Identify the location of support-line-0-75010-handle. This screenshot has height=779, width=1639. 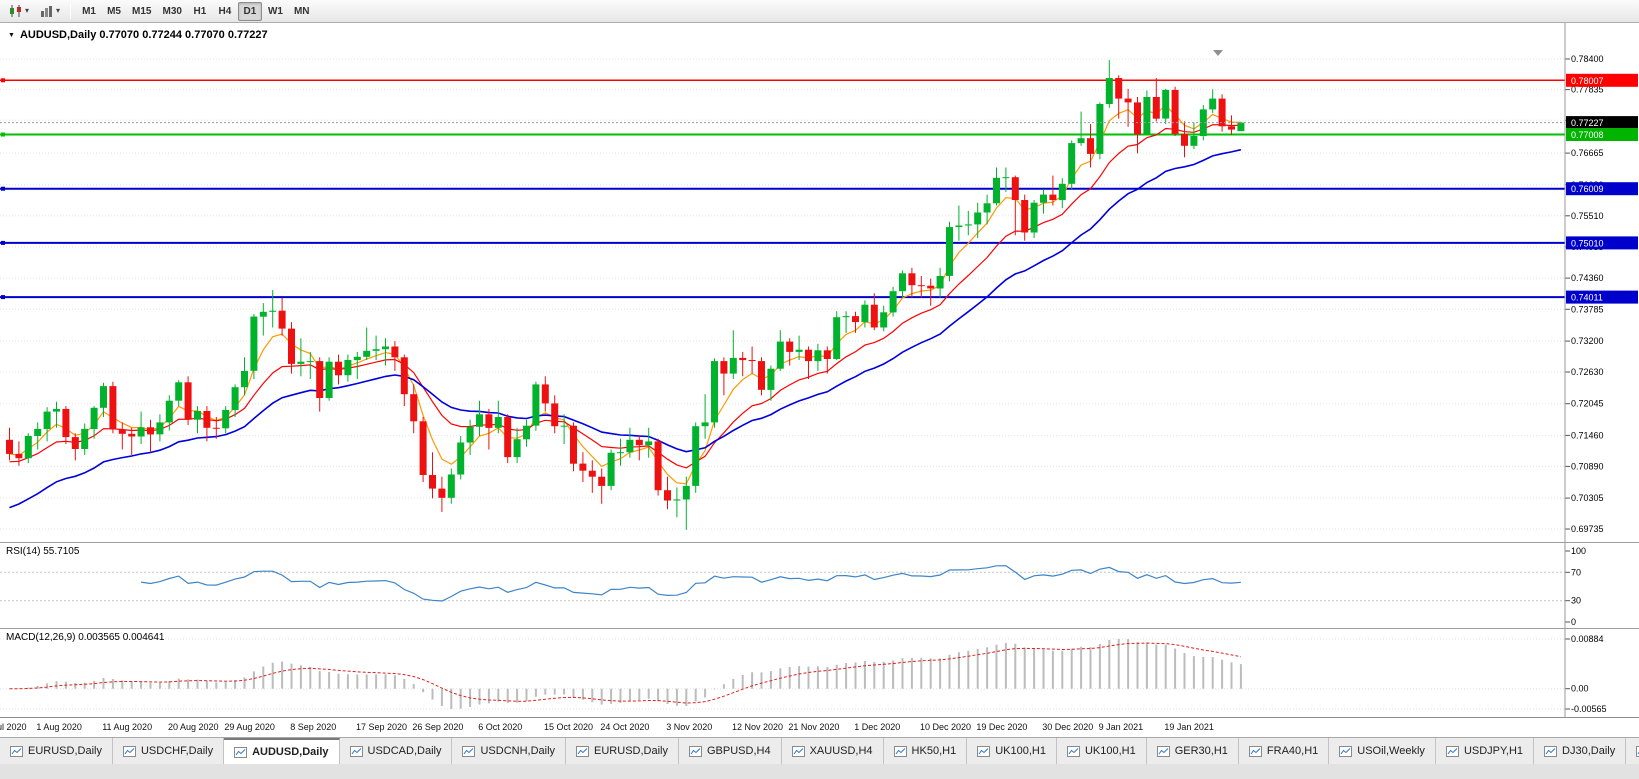
(3, 242).